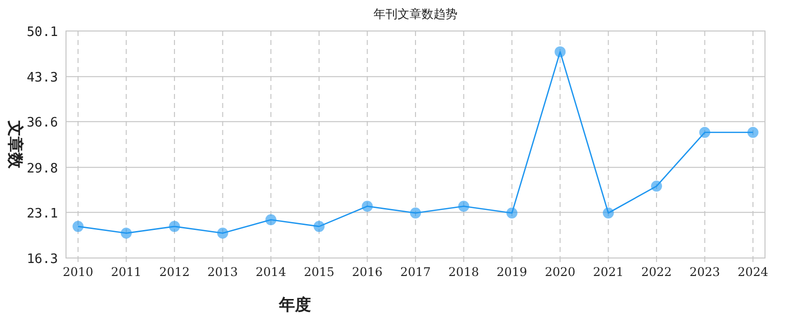 The image size is (790, 330). Describe the element at coordinates (222, 272) in the screenshot. I see `x-tick-label: 2013` at that location.